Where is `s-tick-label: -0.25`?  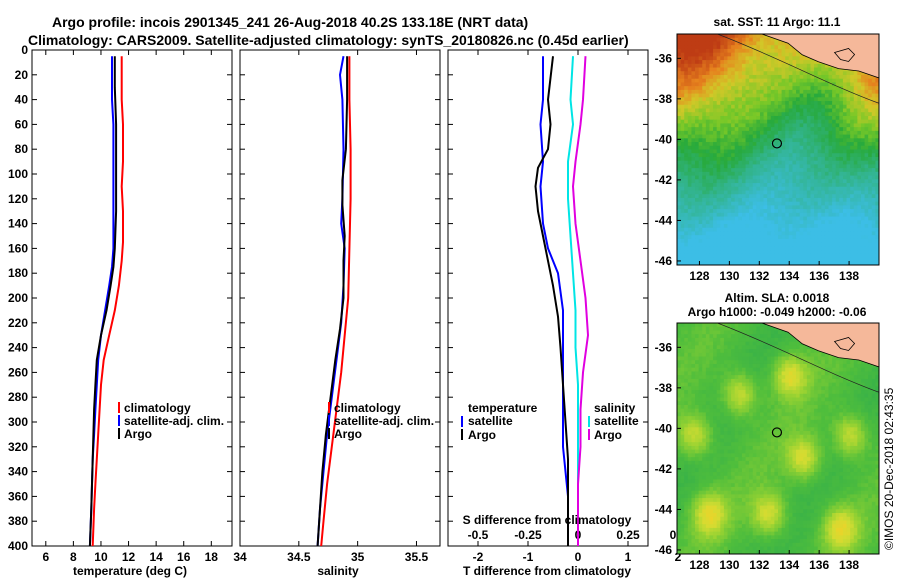
s-tick-label: -0.25 is located at coordinates (528, 535).